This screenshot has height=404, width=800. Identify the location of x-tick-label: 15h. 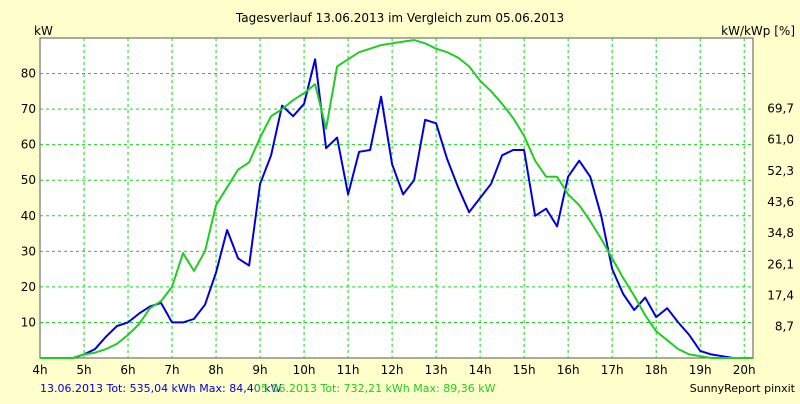
(524, 370).